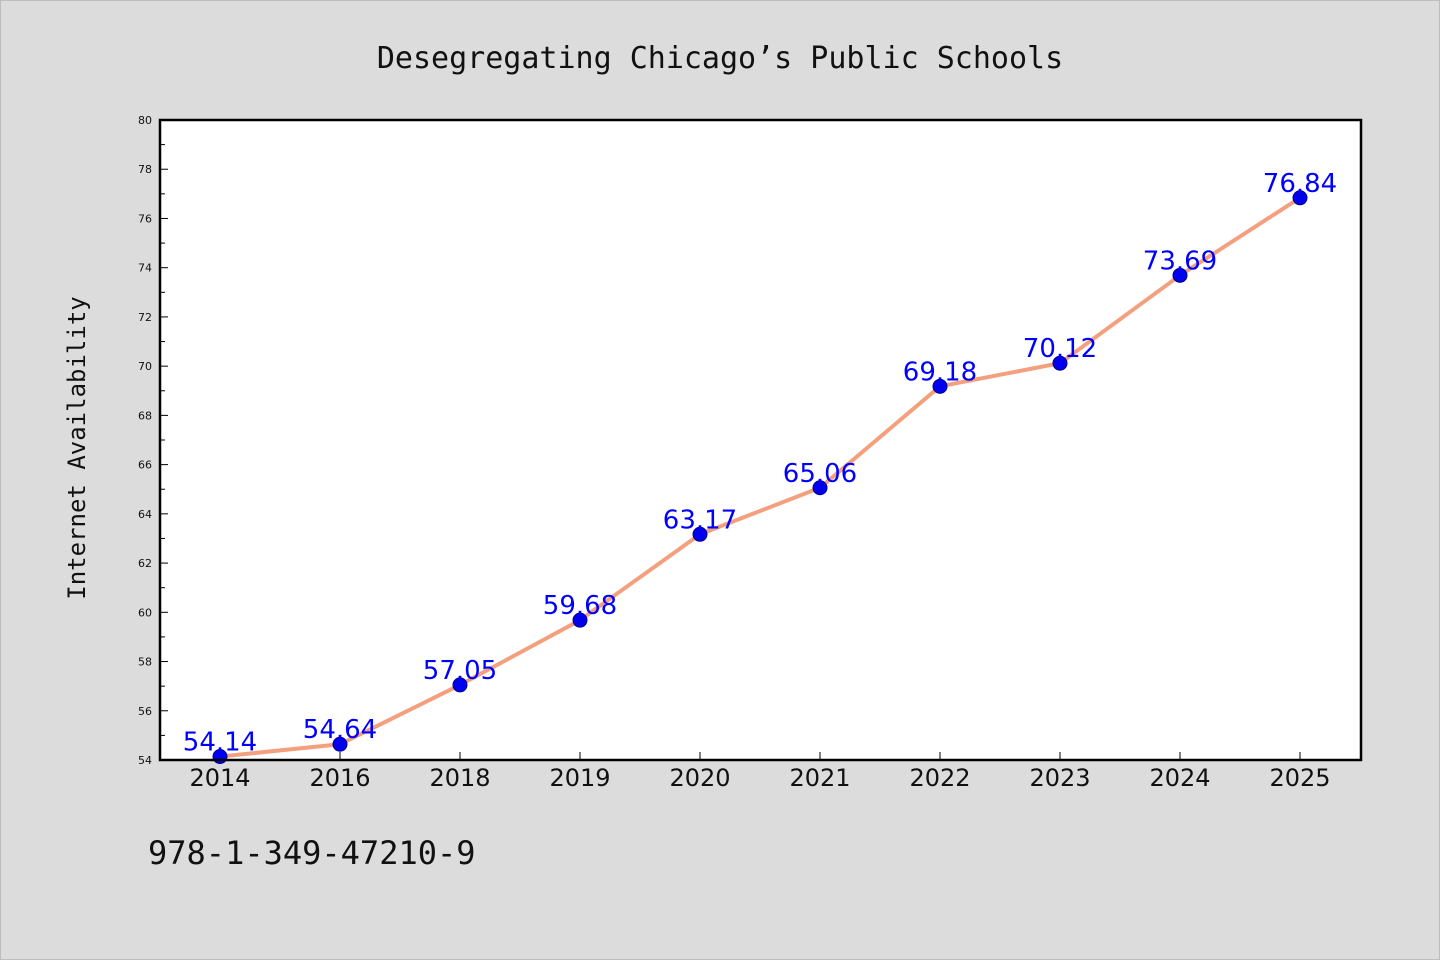 The height and width of the screenshot is (960, 1440). I want to click on x-tick-label: 2023, so click(1059, 778).